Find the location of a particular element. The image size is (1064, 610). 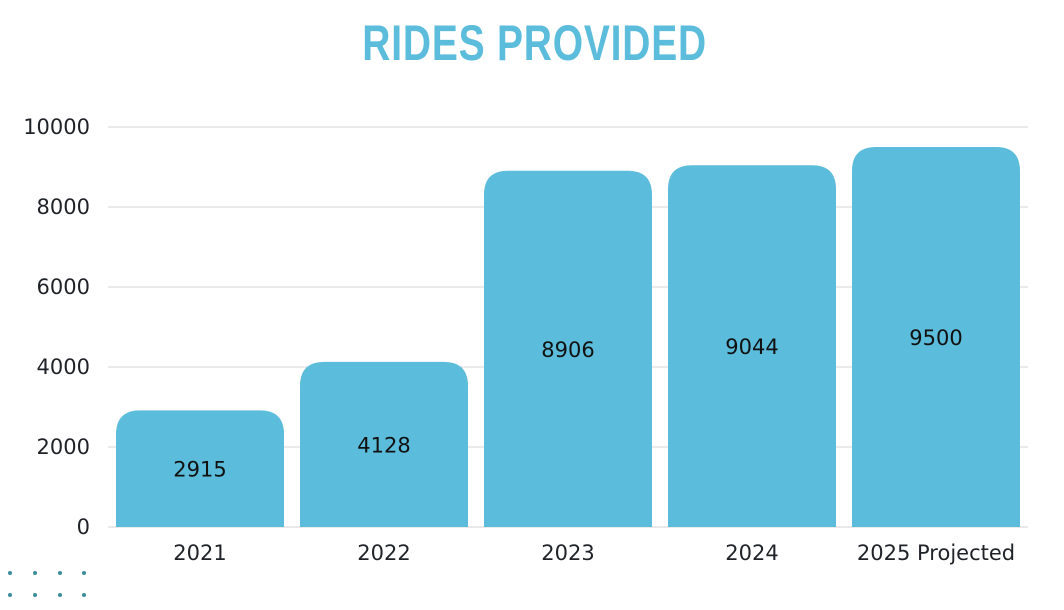

bar-2025-projected is located at coordinates (936, 337).